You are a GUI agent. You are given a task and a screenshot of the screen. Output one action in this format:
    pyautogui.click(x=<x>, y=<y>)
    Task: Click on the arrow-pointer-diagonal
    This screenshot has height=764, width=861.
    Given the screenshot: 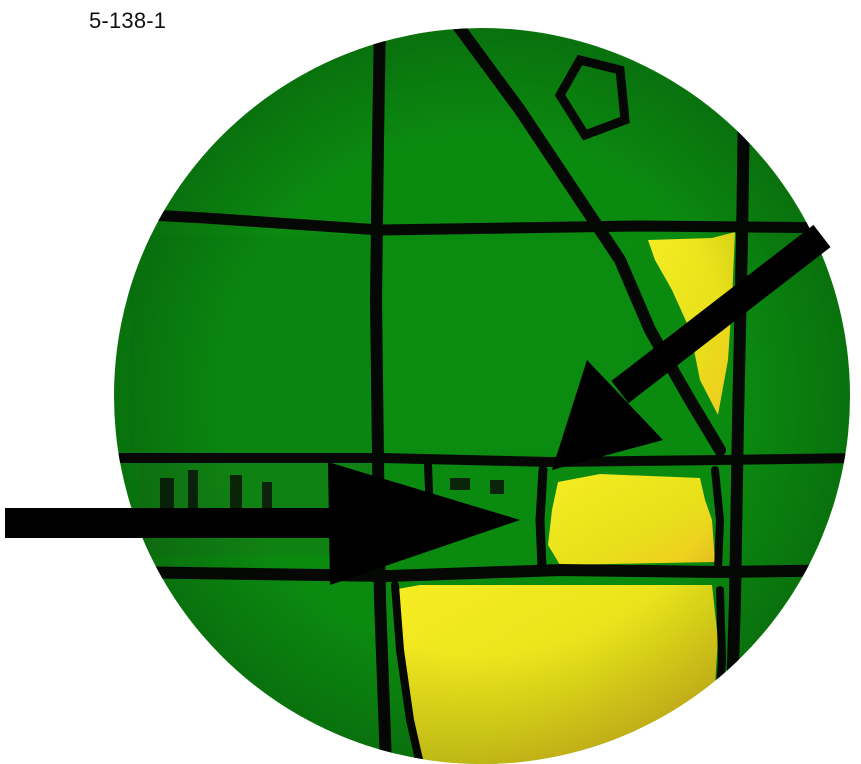 What is the action you would take?
    pyautogui.click(x=691, y=347)
    